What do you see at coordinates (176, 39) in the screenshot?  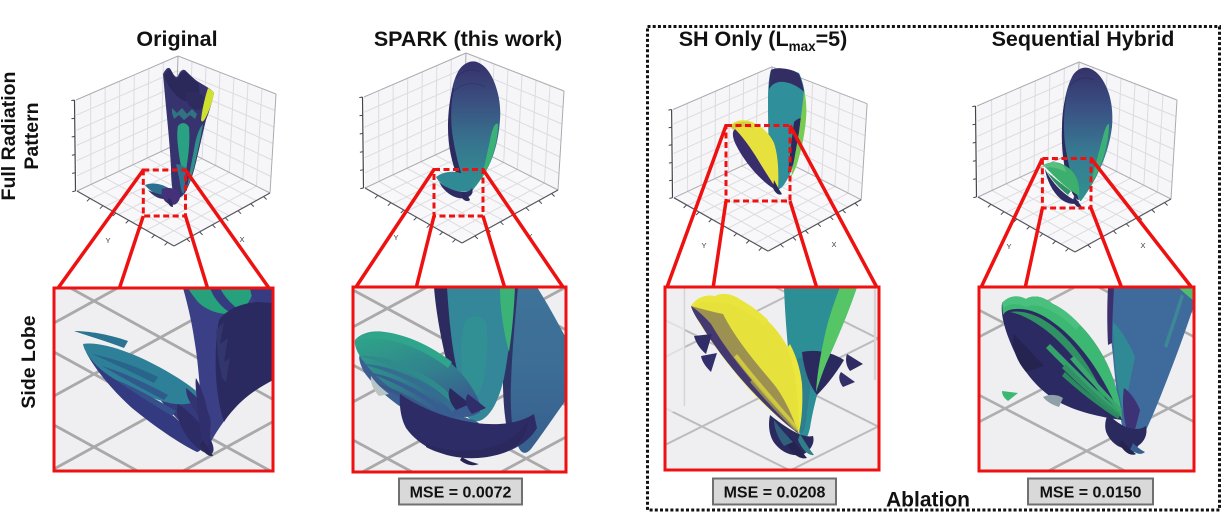 I see `svg-text: Original` at bounding box center [176, 39].